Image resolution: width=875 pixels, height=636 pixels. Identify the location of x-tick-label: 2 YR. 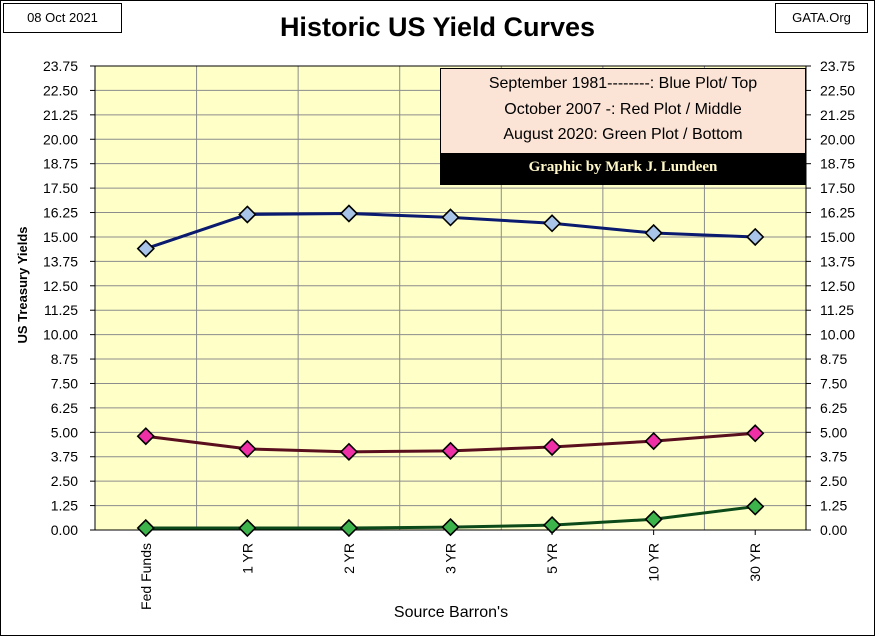
(349, 558).